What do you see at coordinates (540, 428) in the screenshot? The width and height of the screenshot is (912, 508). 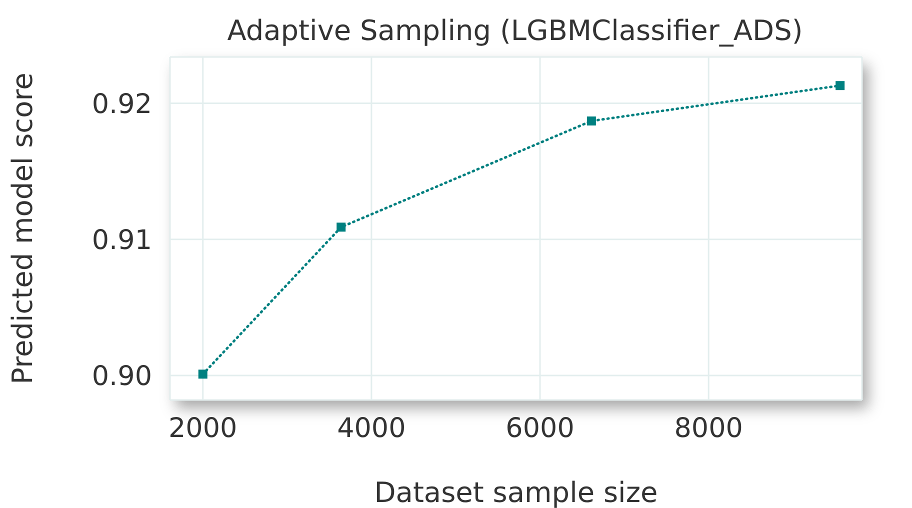 I see `x-tick-label: 6000` at bounding box center [540, 428].